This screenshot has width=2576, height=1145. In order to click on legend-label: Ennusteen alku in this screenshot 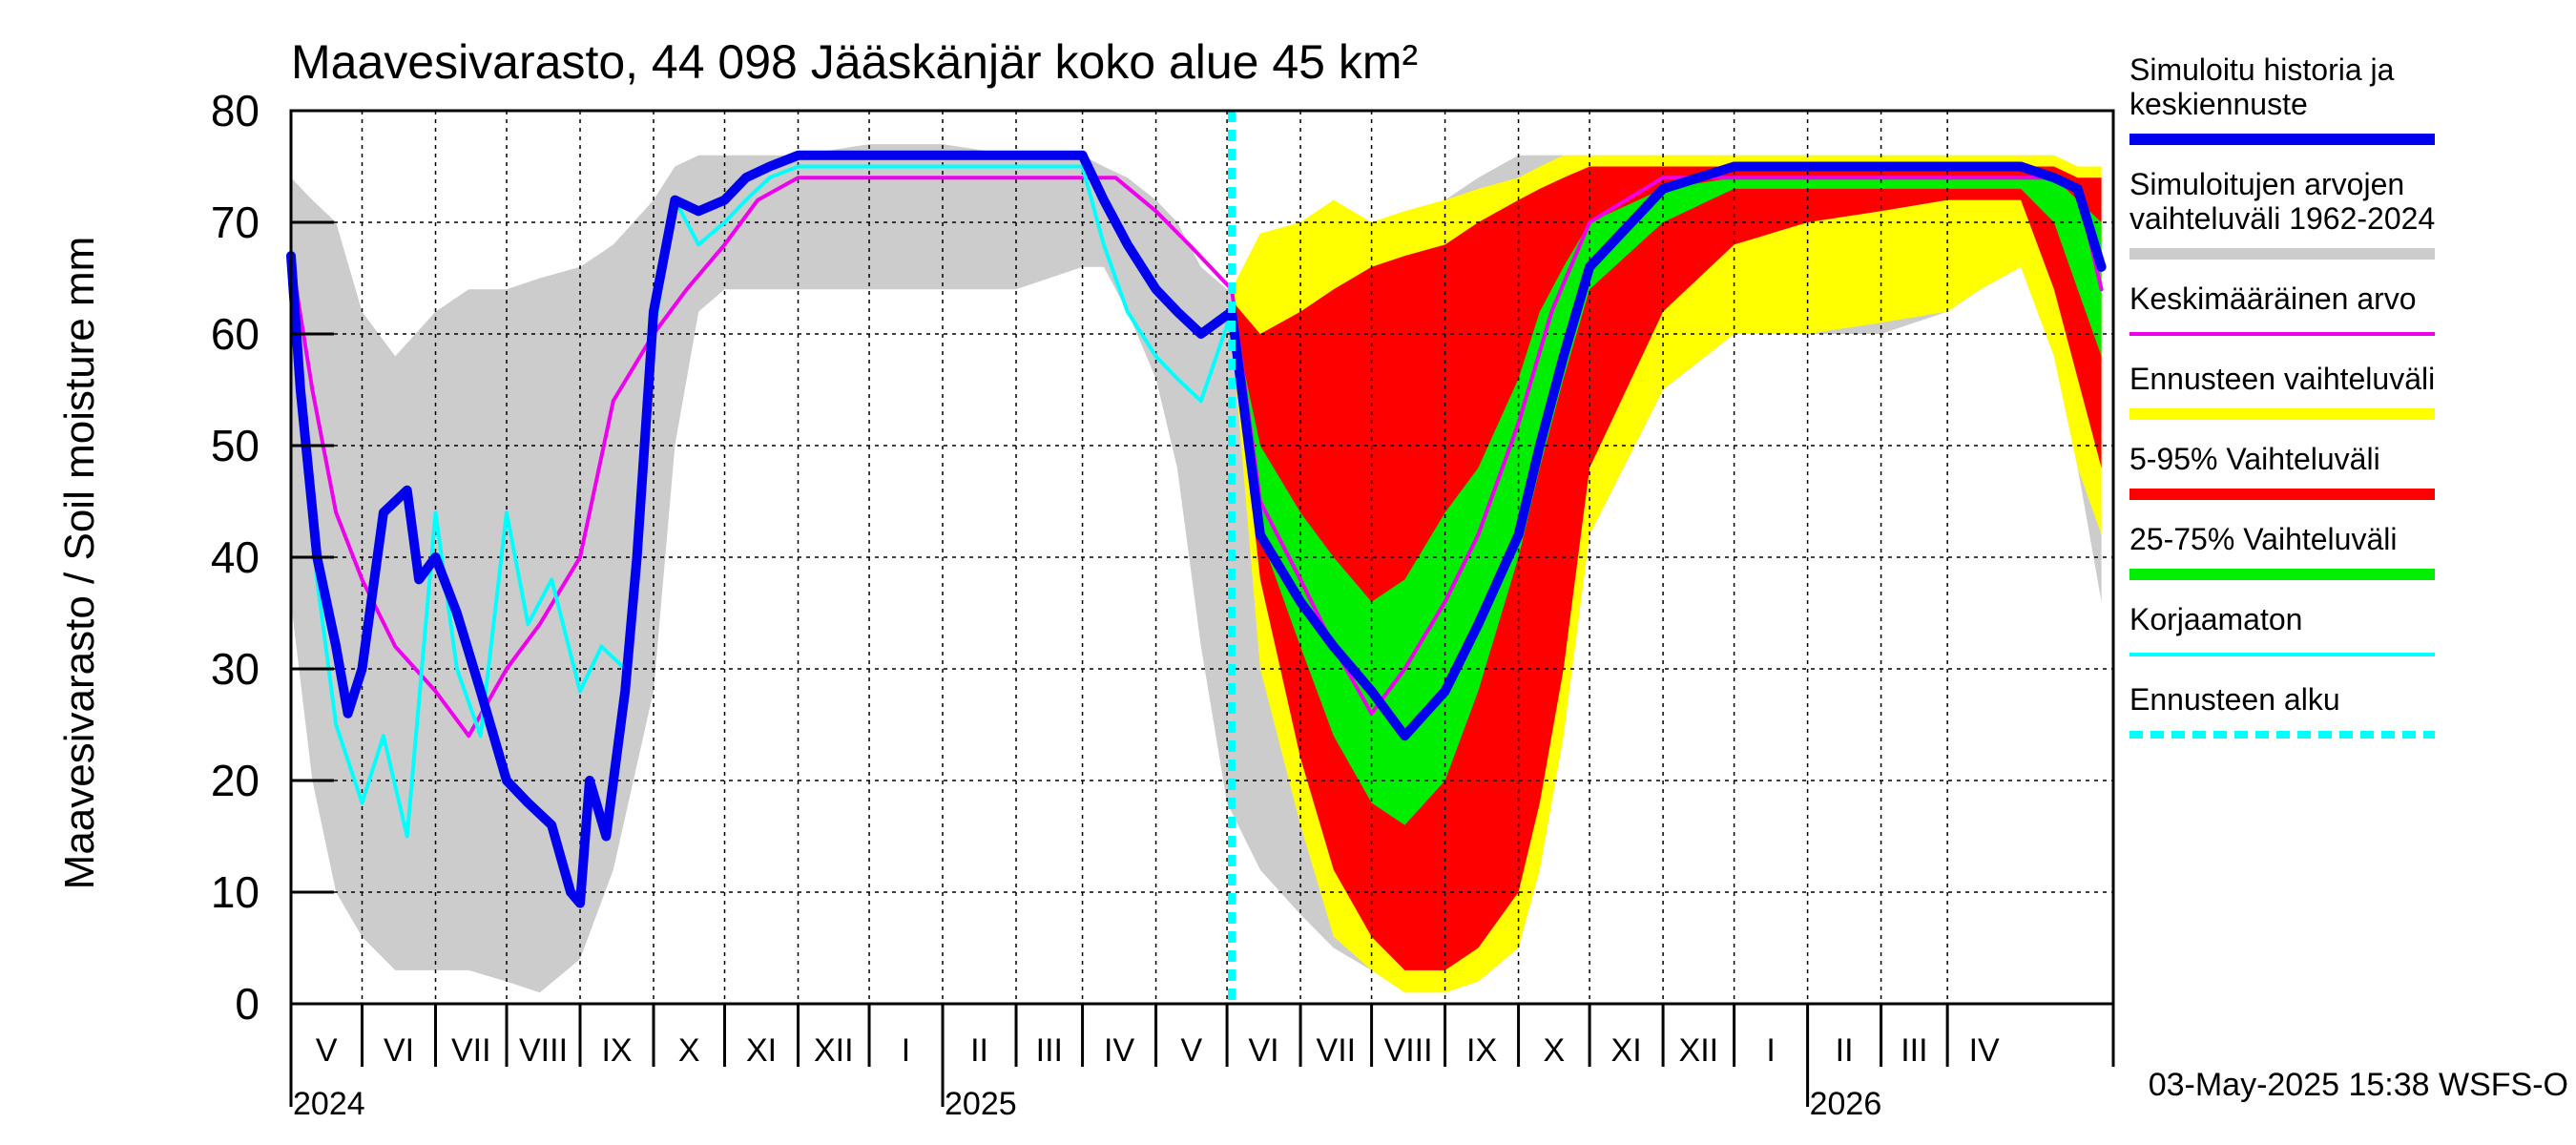, I will do `click(2234, 700)`.